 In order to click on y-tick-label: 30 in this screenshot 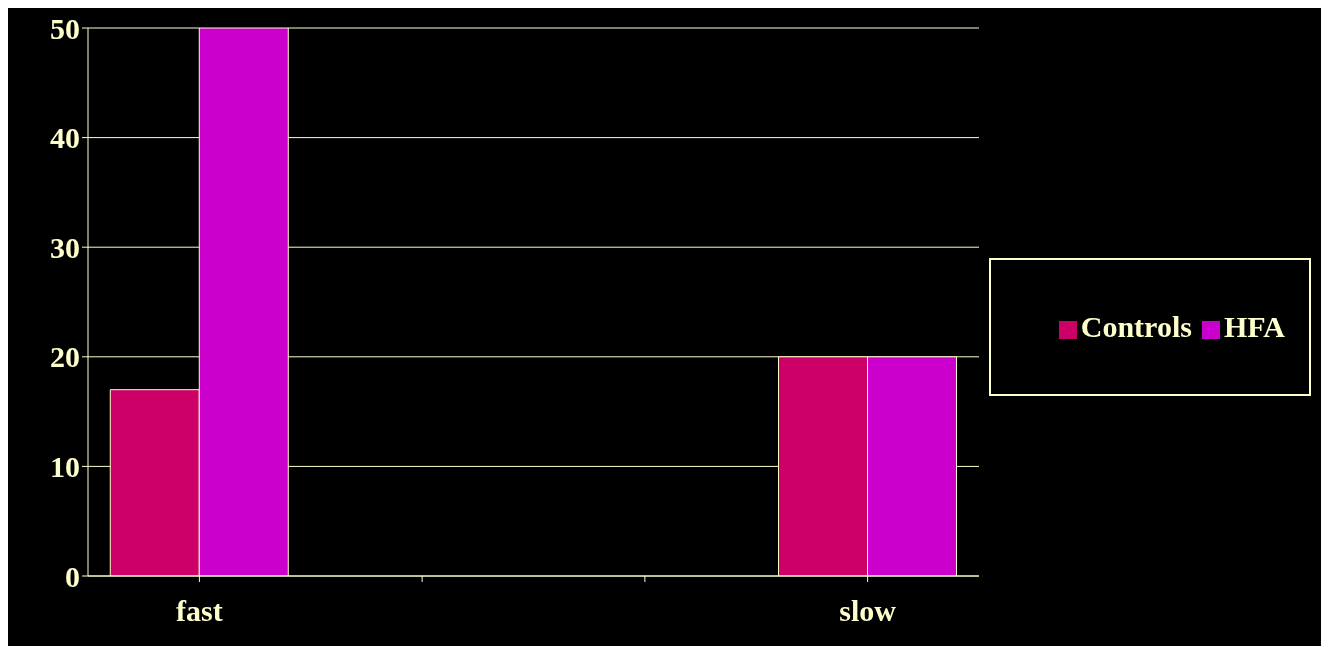, I will do `click(65, 247)`.